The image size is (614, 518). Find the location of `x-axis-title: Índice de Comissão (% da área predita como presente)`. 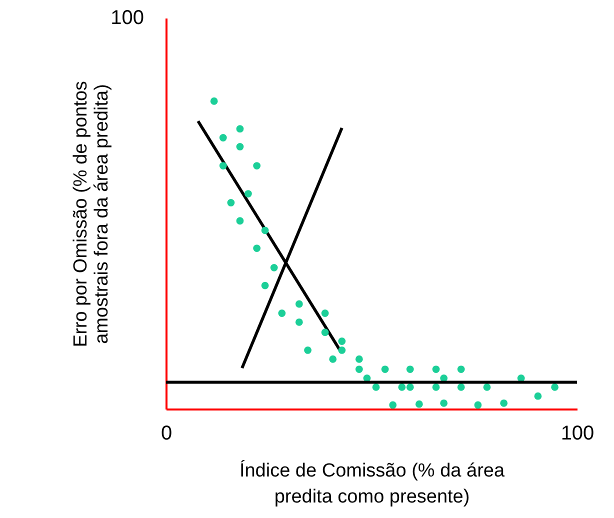

x-axis-title: Índice de Comissão (% da área predita como presente) is located at coordinates (372, 484).